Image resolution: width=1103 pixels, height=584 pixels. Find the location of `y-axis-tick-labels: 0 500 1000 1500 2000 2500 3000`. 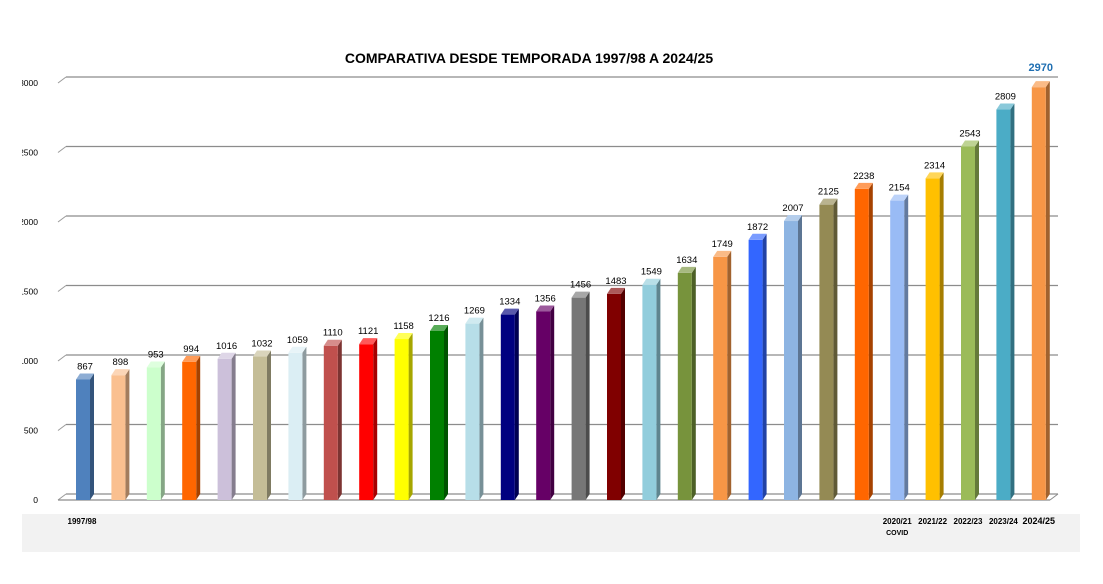

y-axis-tick-labels: 0 500 1000 1500 2000 2500 3000 is located at coordinates (30, 291).